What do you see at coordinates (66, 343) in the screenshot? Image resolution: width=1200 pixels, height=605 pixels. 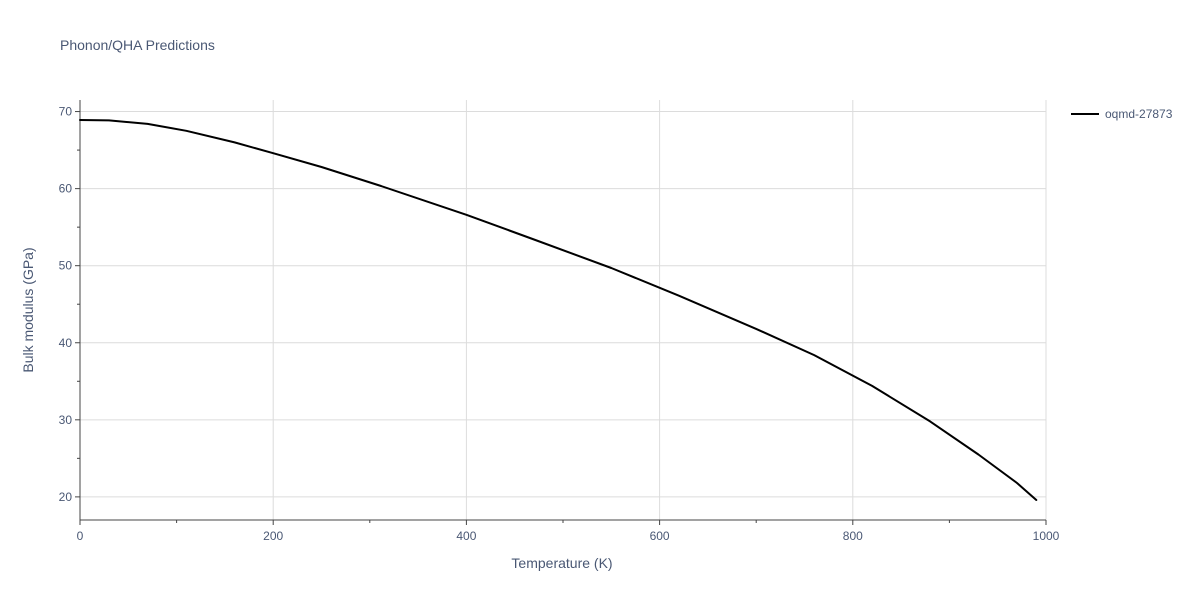 I see `y-tick-label: 40` at bounding box center [66, 343].